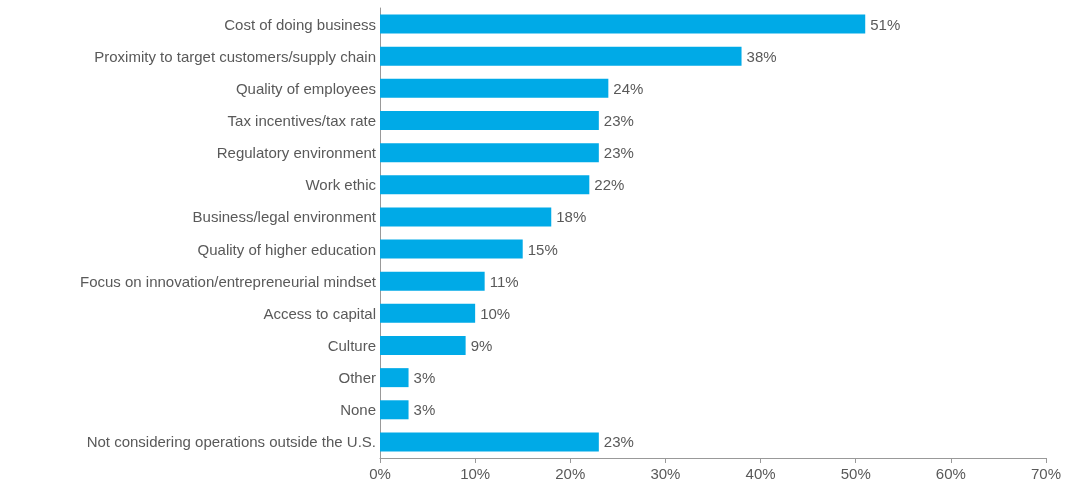 This screenshot has width=1068, height=498. What do you see at coordinates (609, 185) in the screenshot?
I see `data-label: 22%` at bounding box center [609, 185].